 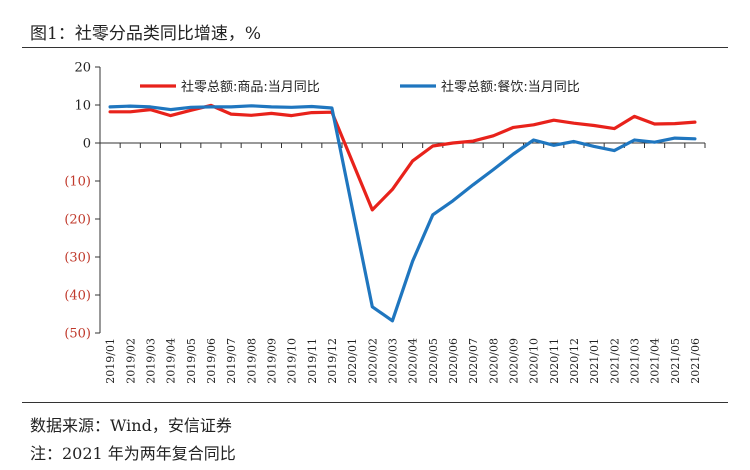 What do you see at coordinates (375, 47) in the screenshot?
I see `top-rule` at bounding box center [375, 47].